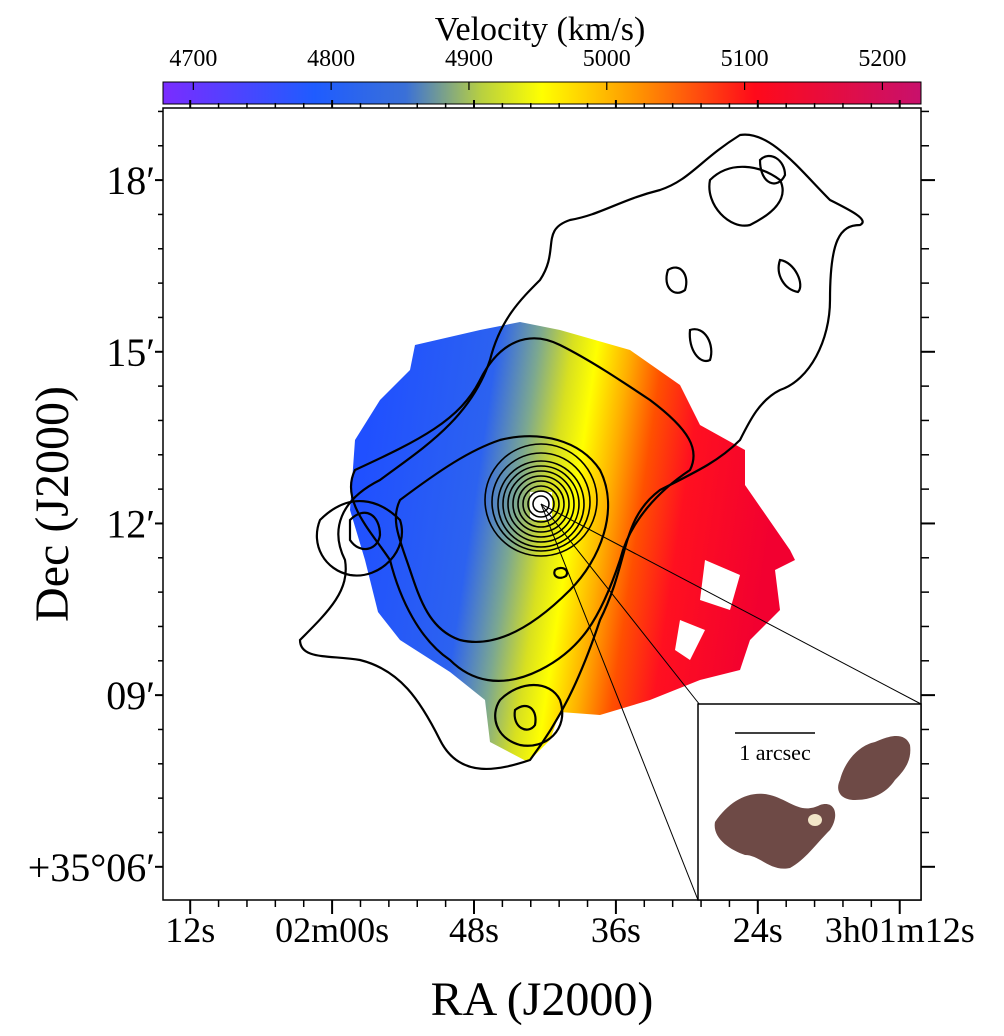 The width and height of the screenshot is (1004, 1036). Describe the element at coordinates (130, 523) in the screenshot. I see `y-tick-label: 12′` at that location.